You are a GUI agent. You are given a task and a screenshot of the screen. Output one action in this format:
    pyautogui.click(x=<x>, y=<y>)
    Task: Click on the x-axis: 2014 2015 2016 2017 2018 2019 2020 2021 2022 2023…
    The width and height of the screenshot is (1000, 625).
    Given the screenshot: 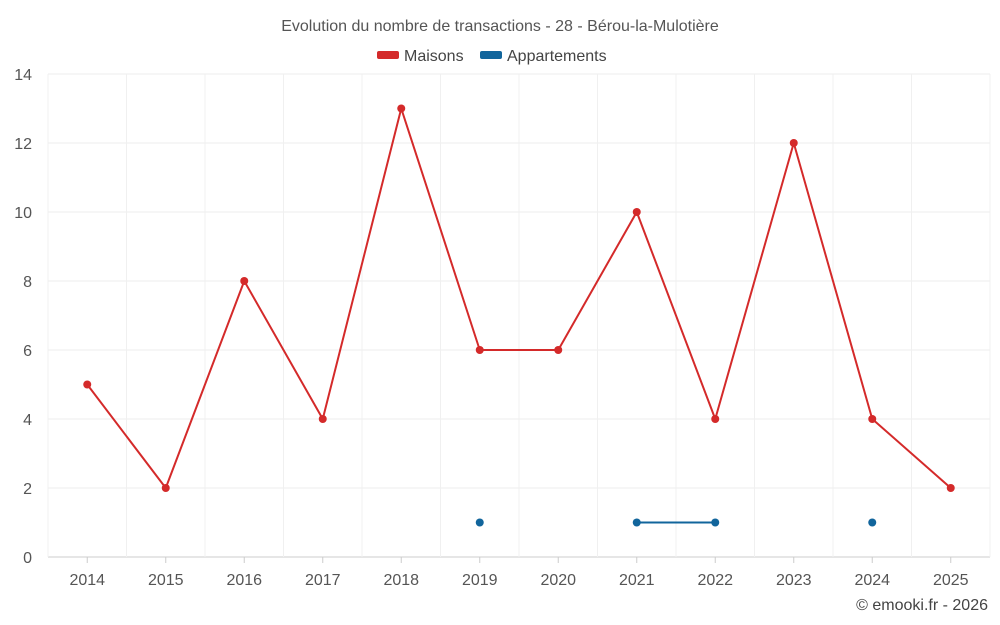 What is the action you would take?
    pyautogui.click(x=519, y=573)
    